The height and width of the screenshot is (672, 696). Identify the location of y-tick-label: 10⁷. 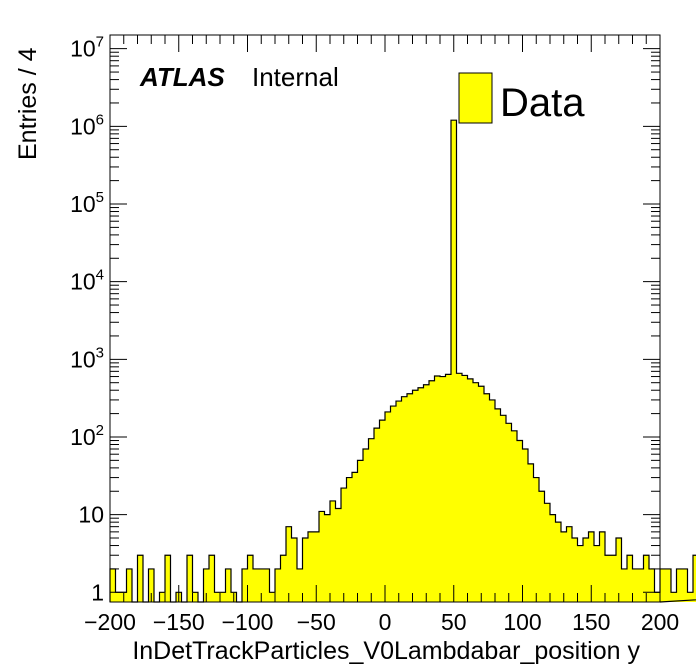
(87, 48).